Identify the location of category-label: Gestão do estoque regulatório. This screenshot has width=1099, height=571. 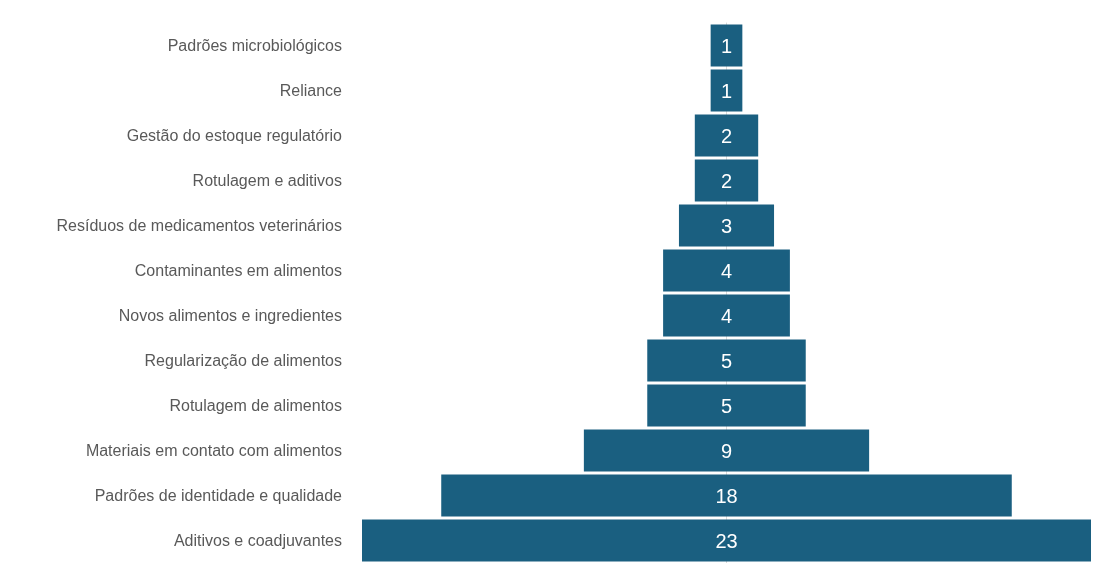
(234, 135).